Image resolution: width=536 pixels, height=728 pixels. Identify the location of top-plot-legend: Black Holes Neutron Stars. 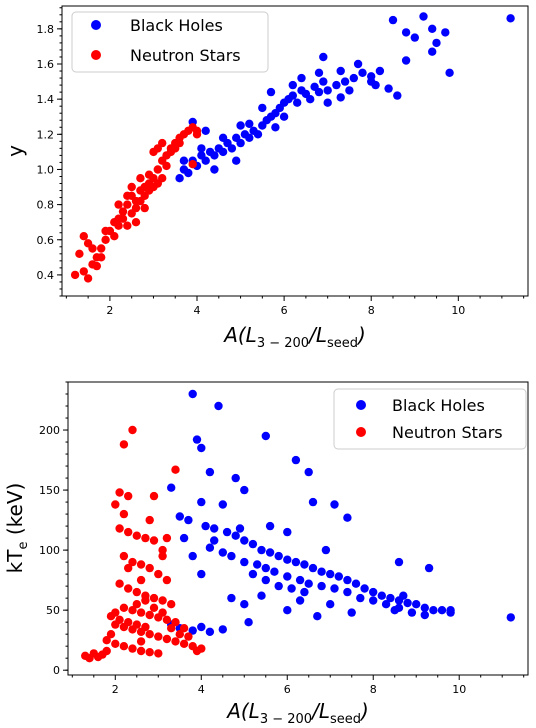
(170, 42).